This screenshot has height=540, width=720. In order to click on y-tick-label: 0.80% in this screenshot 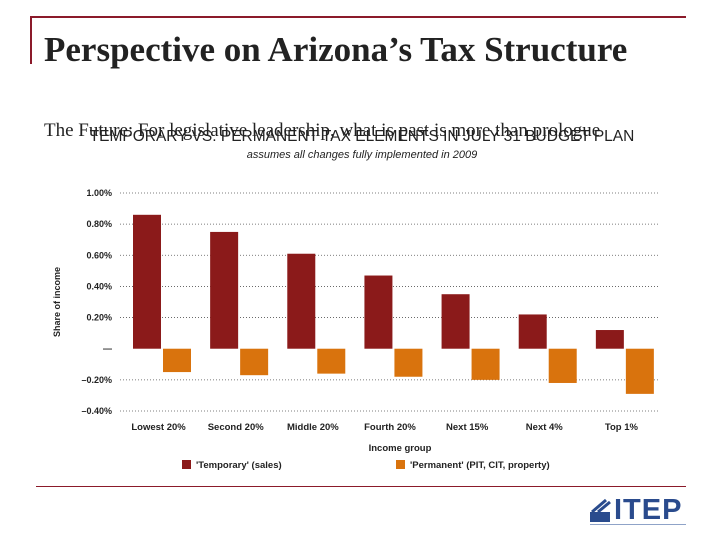, I will do `click(99, 224)`.